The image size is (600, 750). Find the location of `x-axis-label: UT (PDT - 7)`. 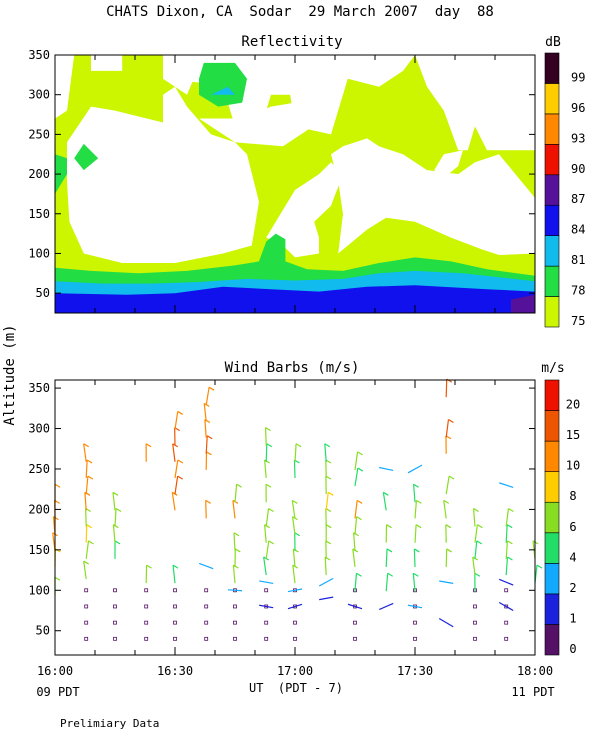

x-axis-label: UT (PDT - 7) is located at coordinates (296, 688).